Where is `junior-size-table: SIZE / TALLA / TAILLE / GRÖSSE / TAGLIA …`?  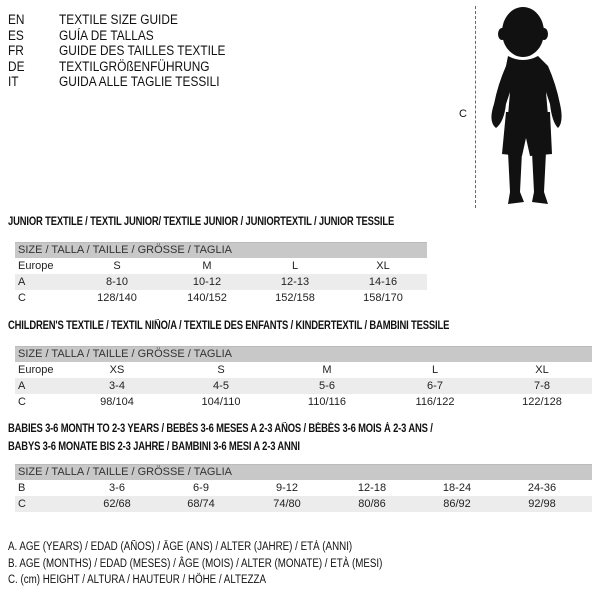 junior-size-table: SIZE / TALLA / TAILLE / GRÖSSE / TAGLIA … is located at coordinates (221, 274).